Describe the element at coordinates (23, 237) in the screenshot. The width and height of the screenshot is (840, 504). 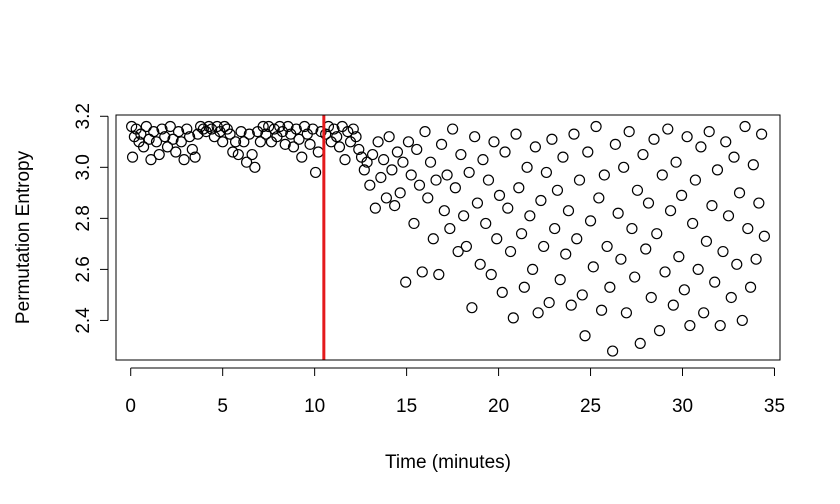
I see `y-axis-label: Permutation Entropy` at that location.